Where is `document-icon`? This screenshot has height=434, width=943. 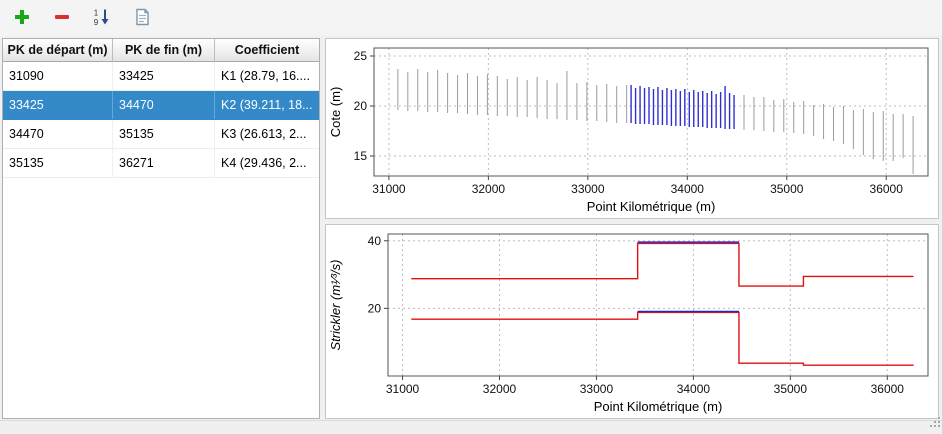 document-icon is located at coordinates (142, 18).